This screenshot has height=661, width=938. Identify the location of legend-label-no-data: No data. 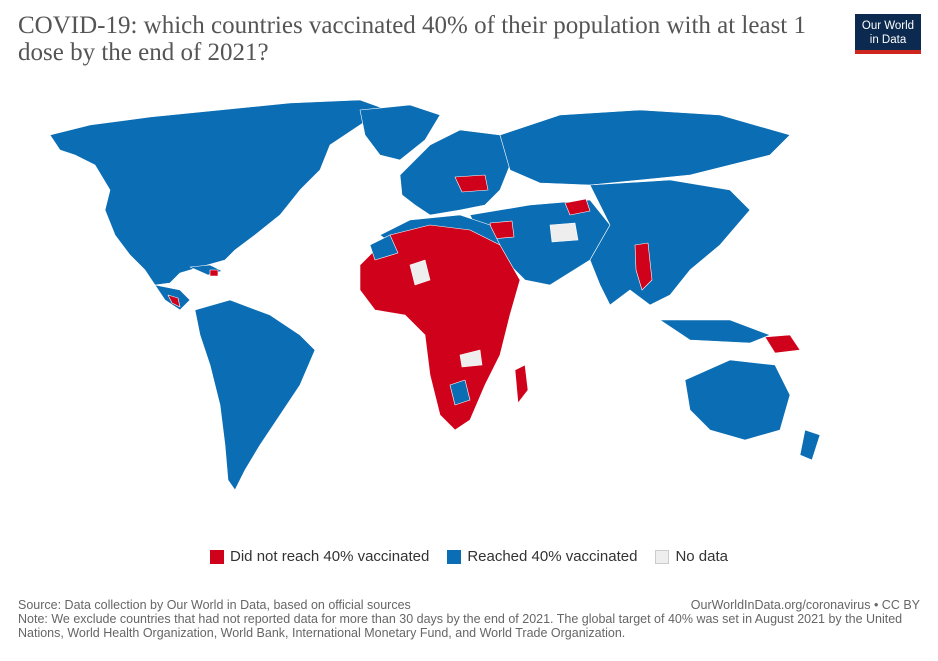
(701, 556).